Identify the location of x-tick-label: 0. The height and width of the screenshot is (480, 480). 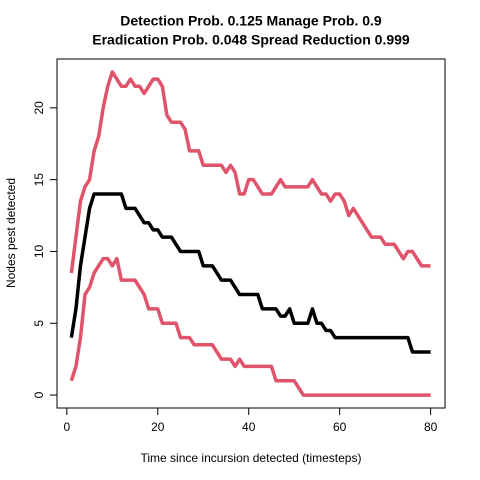
(66, 427).